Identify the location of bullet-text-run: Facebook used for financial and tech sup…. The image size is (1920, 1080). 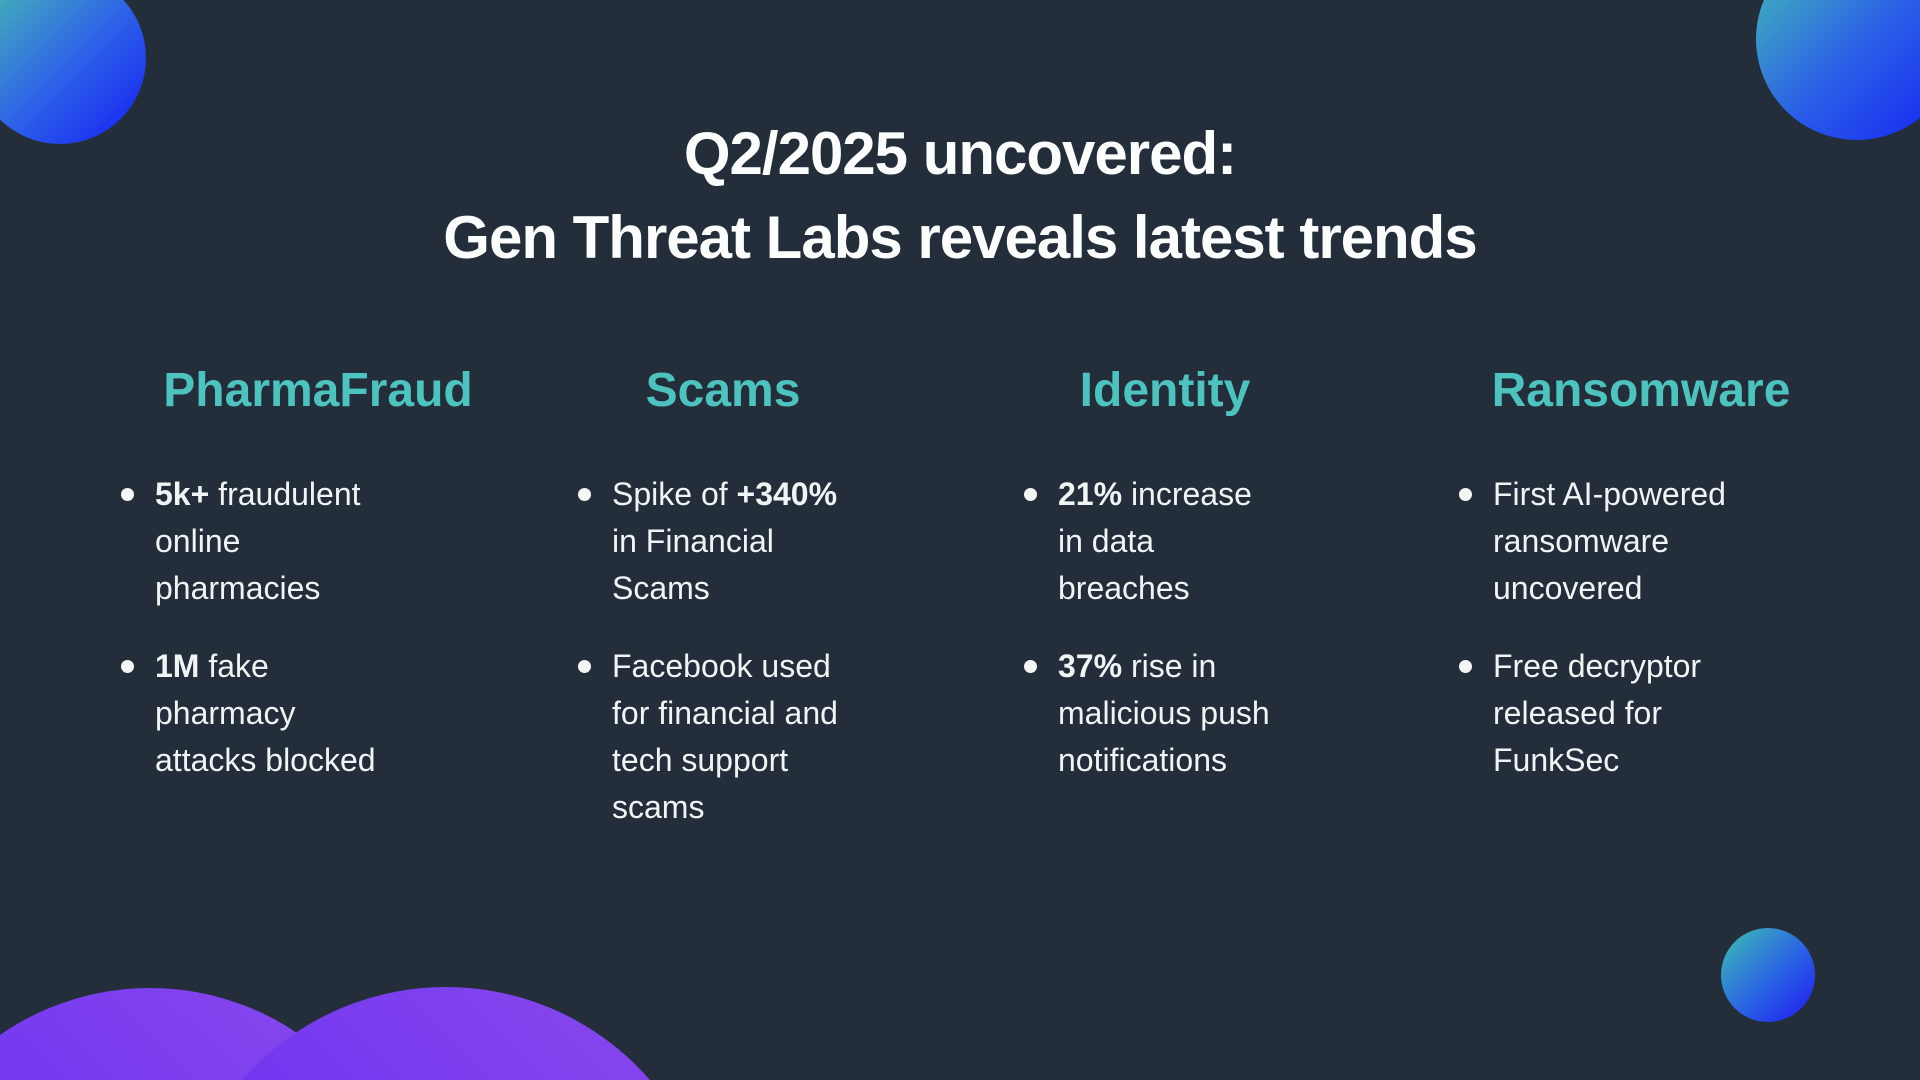
(725, 736).